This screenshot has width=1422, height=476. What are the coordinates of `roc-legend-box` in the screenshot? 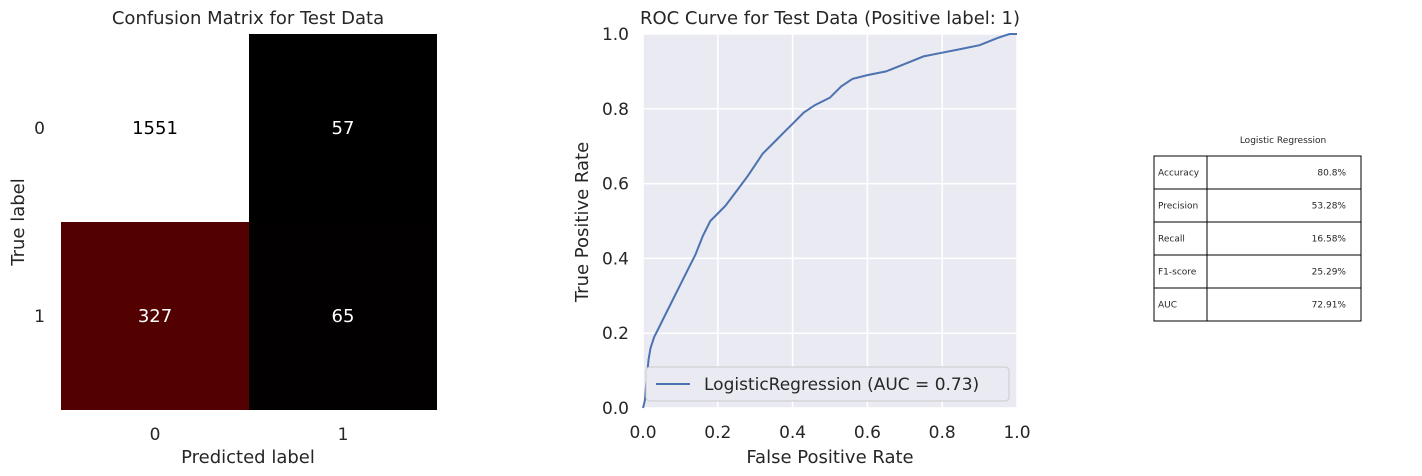 It's located at (827, 384).